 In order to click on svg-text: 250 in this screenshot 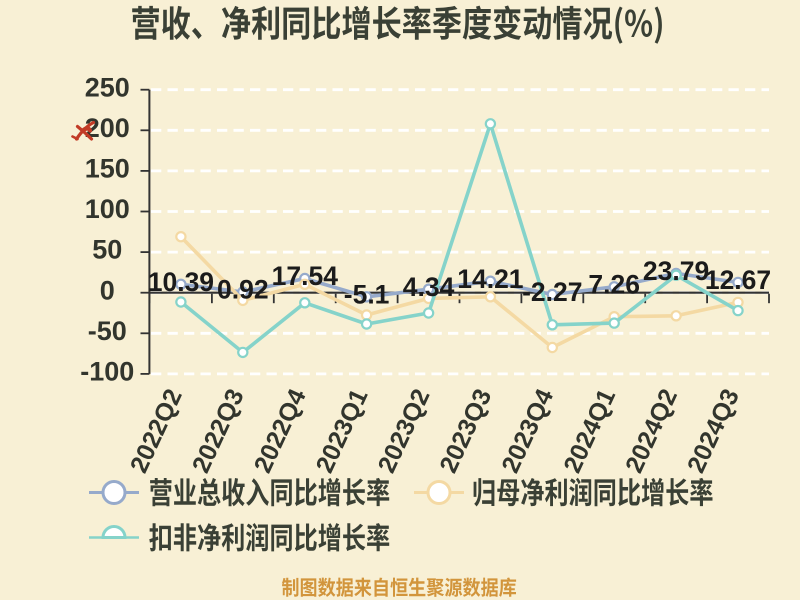, I will do `click(107, 87)`.